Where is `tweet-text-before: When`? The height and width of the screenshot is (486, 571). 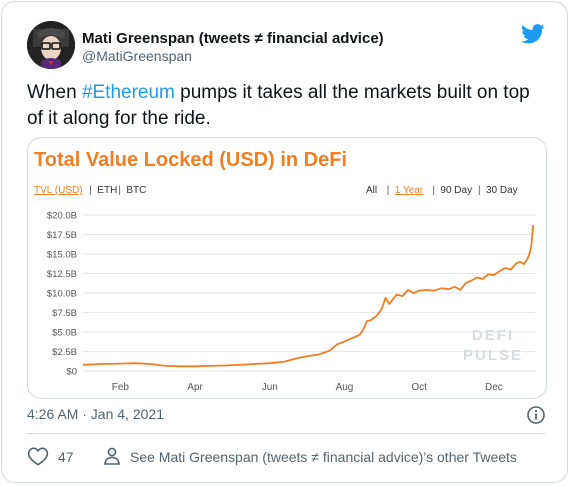
tweet-text-before: When is located at coordinates (54, 92).